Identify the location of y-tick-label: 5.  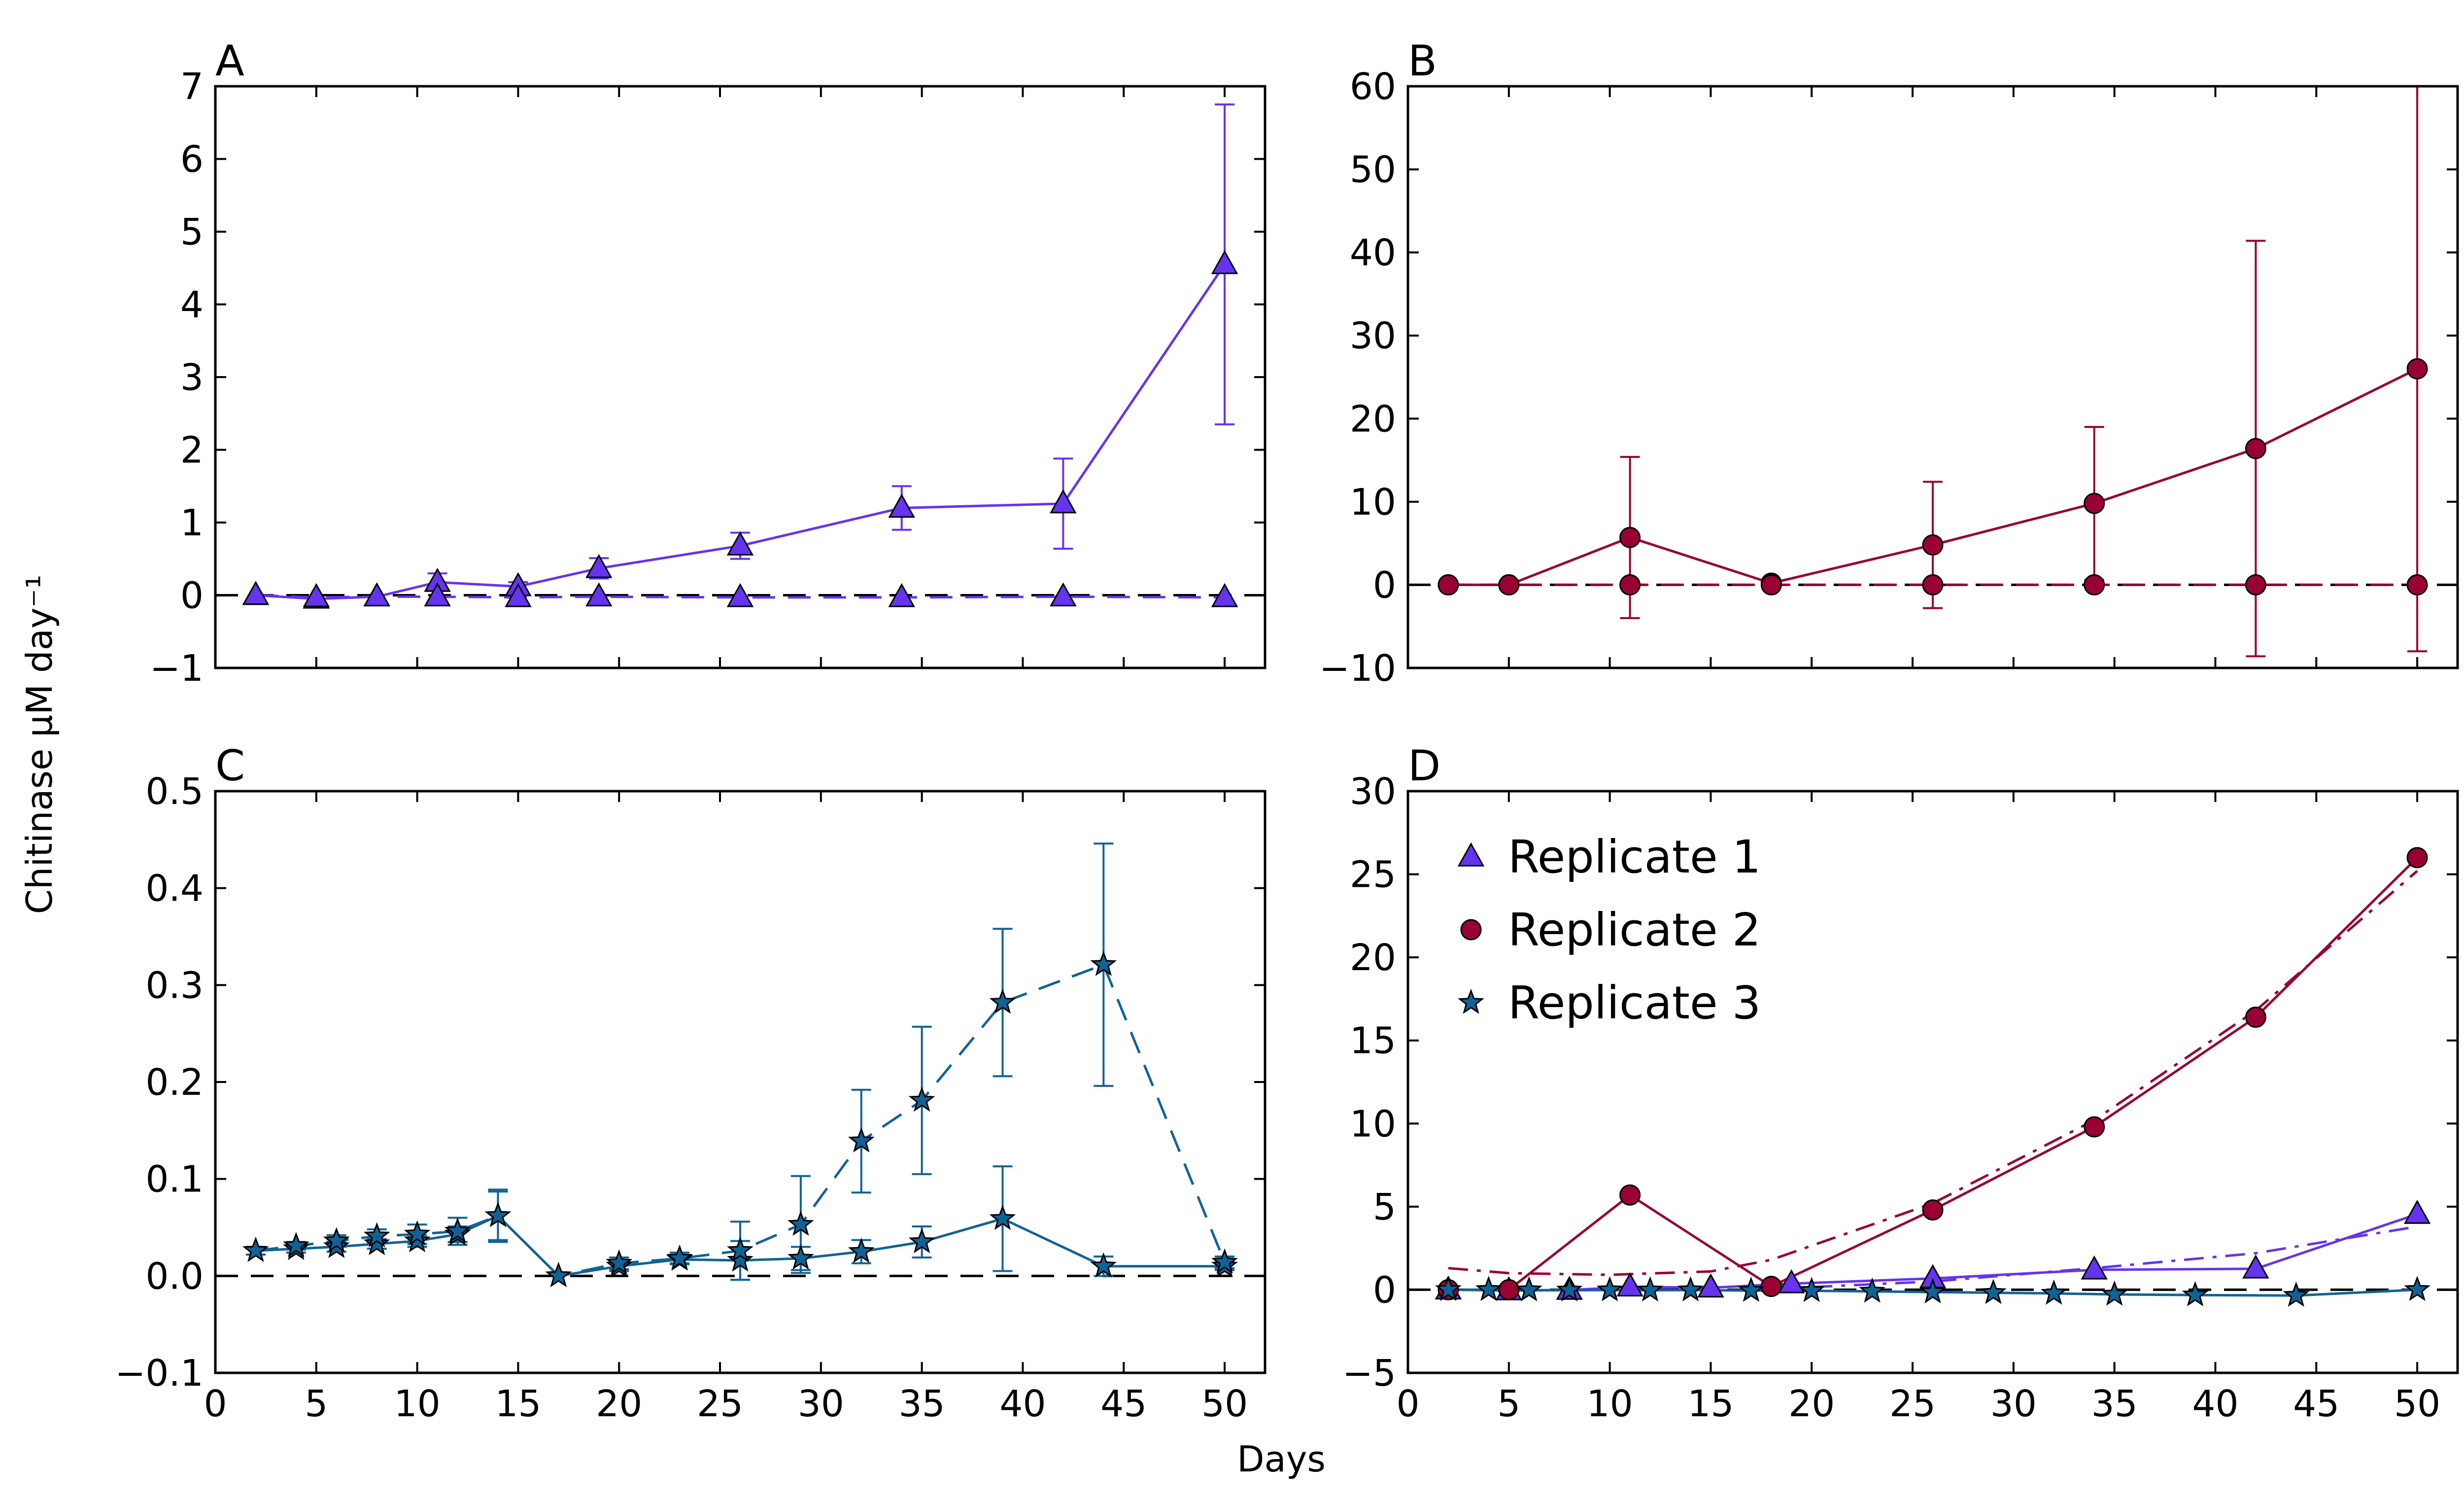
(192, 232).